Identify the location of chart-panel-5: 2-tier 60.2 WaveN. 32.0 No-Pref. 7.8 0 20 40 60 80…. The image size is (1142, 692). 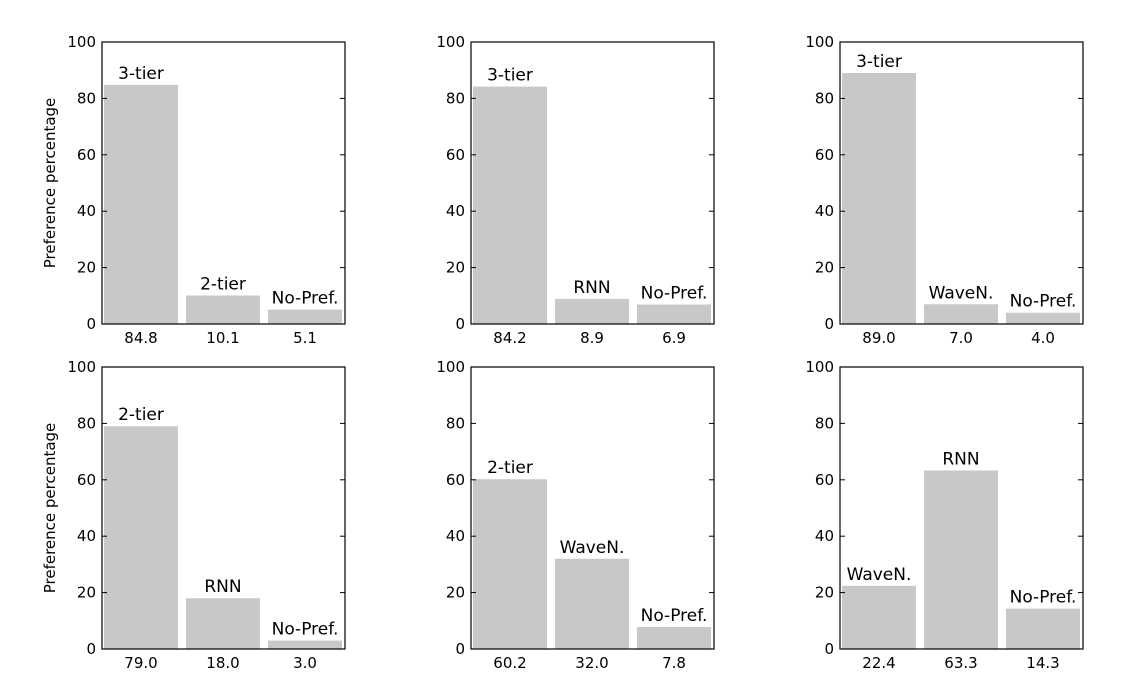
(575, 515).